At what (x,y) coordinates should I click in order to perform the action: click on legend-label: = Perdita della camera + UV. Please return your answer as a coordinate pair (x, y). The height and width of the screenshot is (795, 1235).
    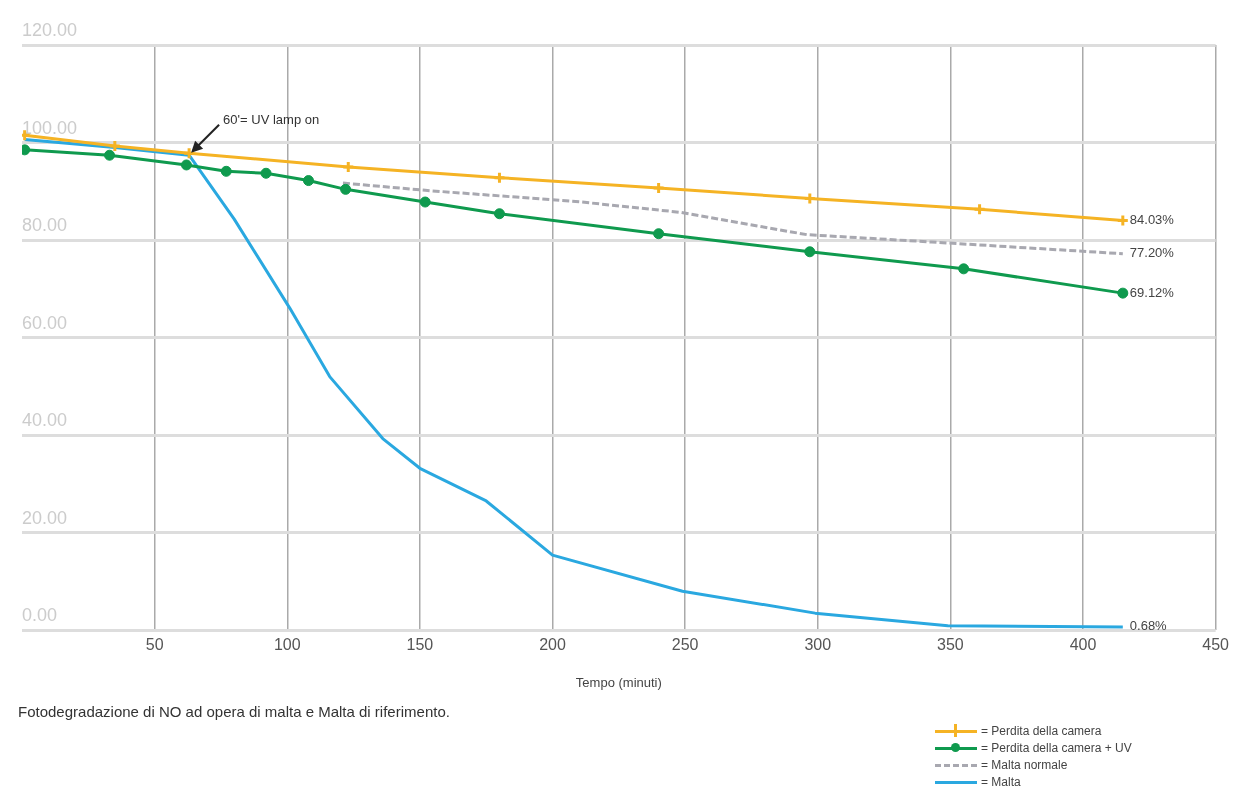
    Looking at the image, I should click on (1056, 747).